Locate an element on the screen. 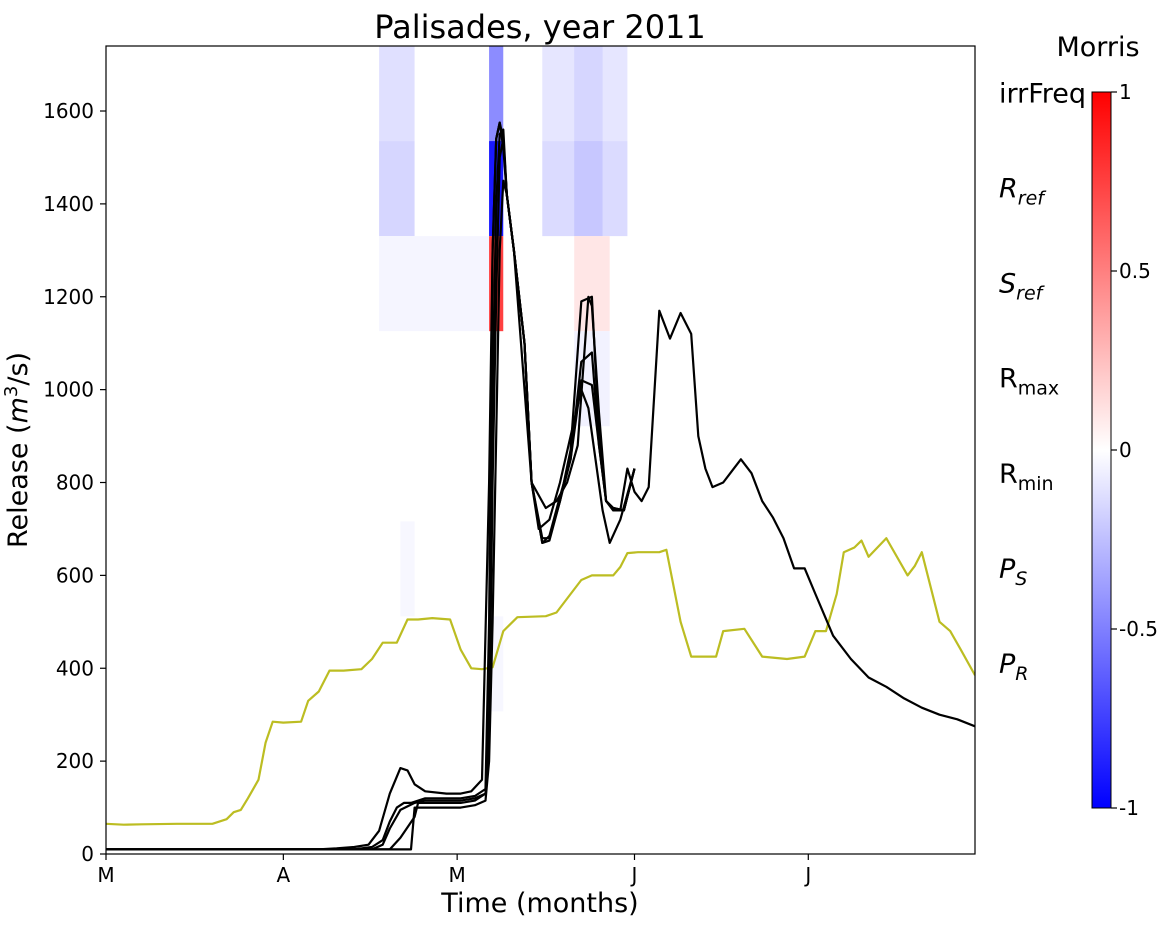 The height and width of the screenshot is (929, 1161). parameter-label: PR is located at coordinates (1014, 667).